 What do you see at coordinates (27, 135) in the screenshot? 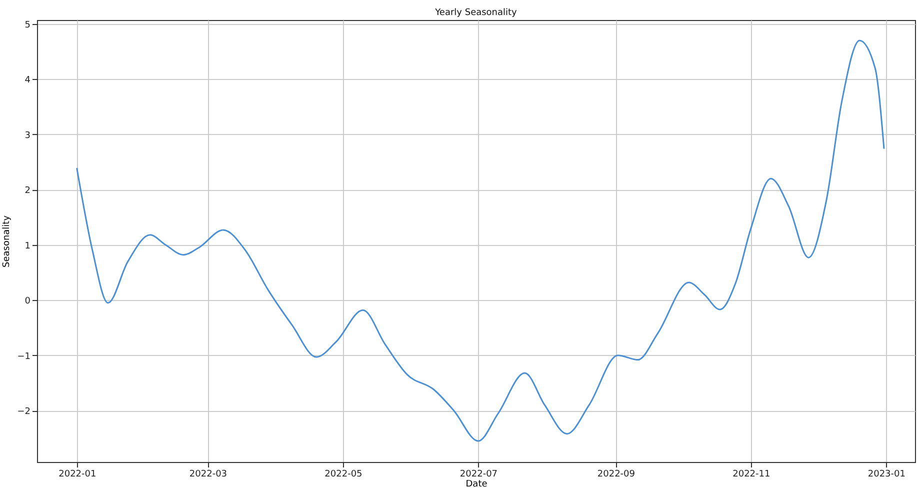
I see `y-tick-label: 3` at bounding box center [27, 135].